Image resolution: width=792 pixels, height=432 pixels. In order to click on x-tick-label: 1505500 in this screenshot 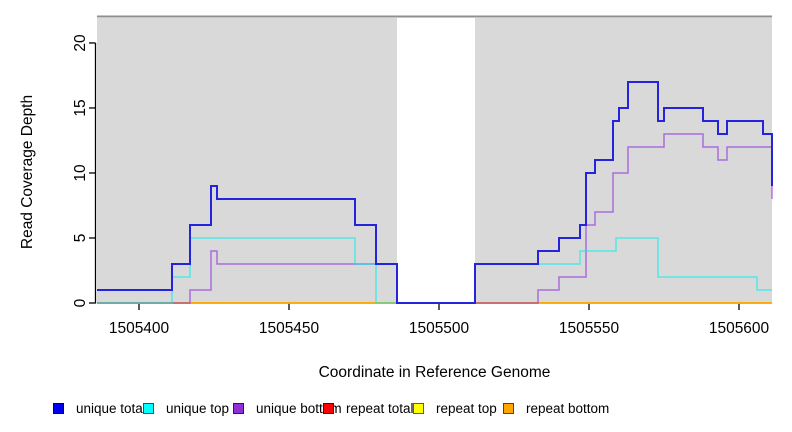, I will do `click(439, 328)`.